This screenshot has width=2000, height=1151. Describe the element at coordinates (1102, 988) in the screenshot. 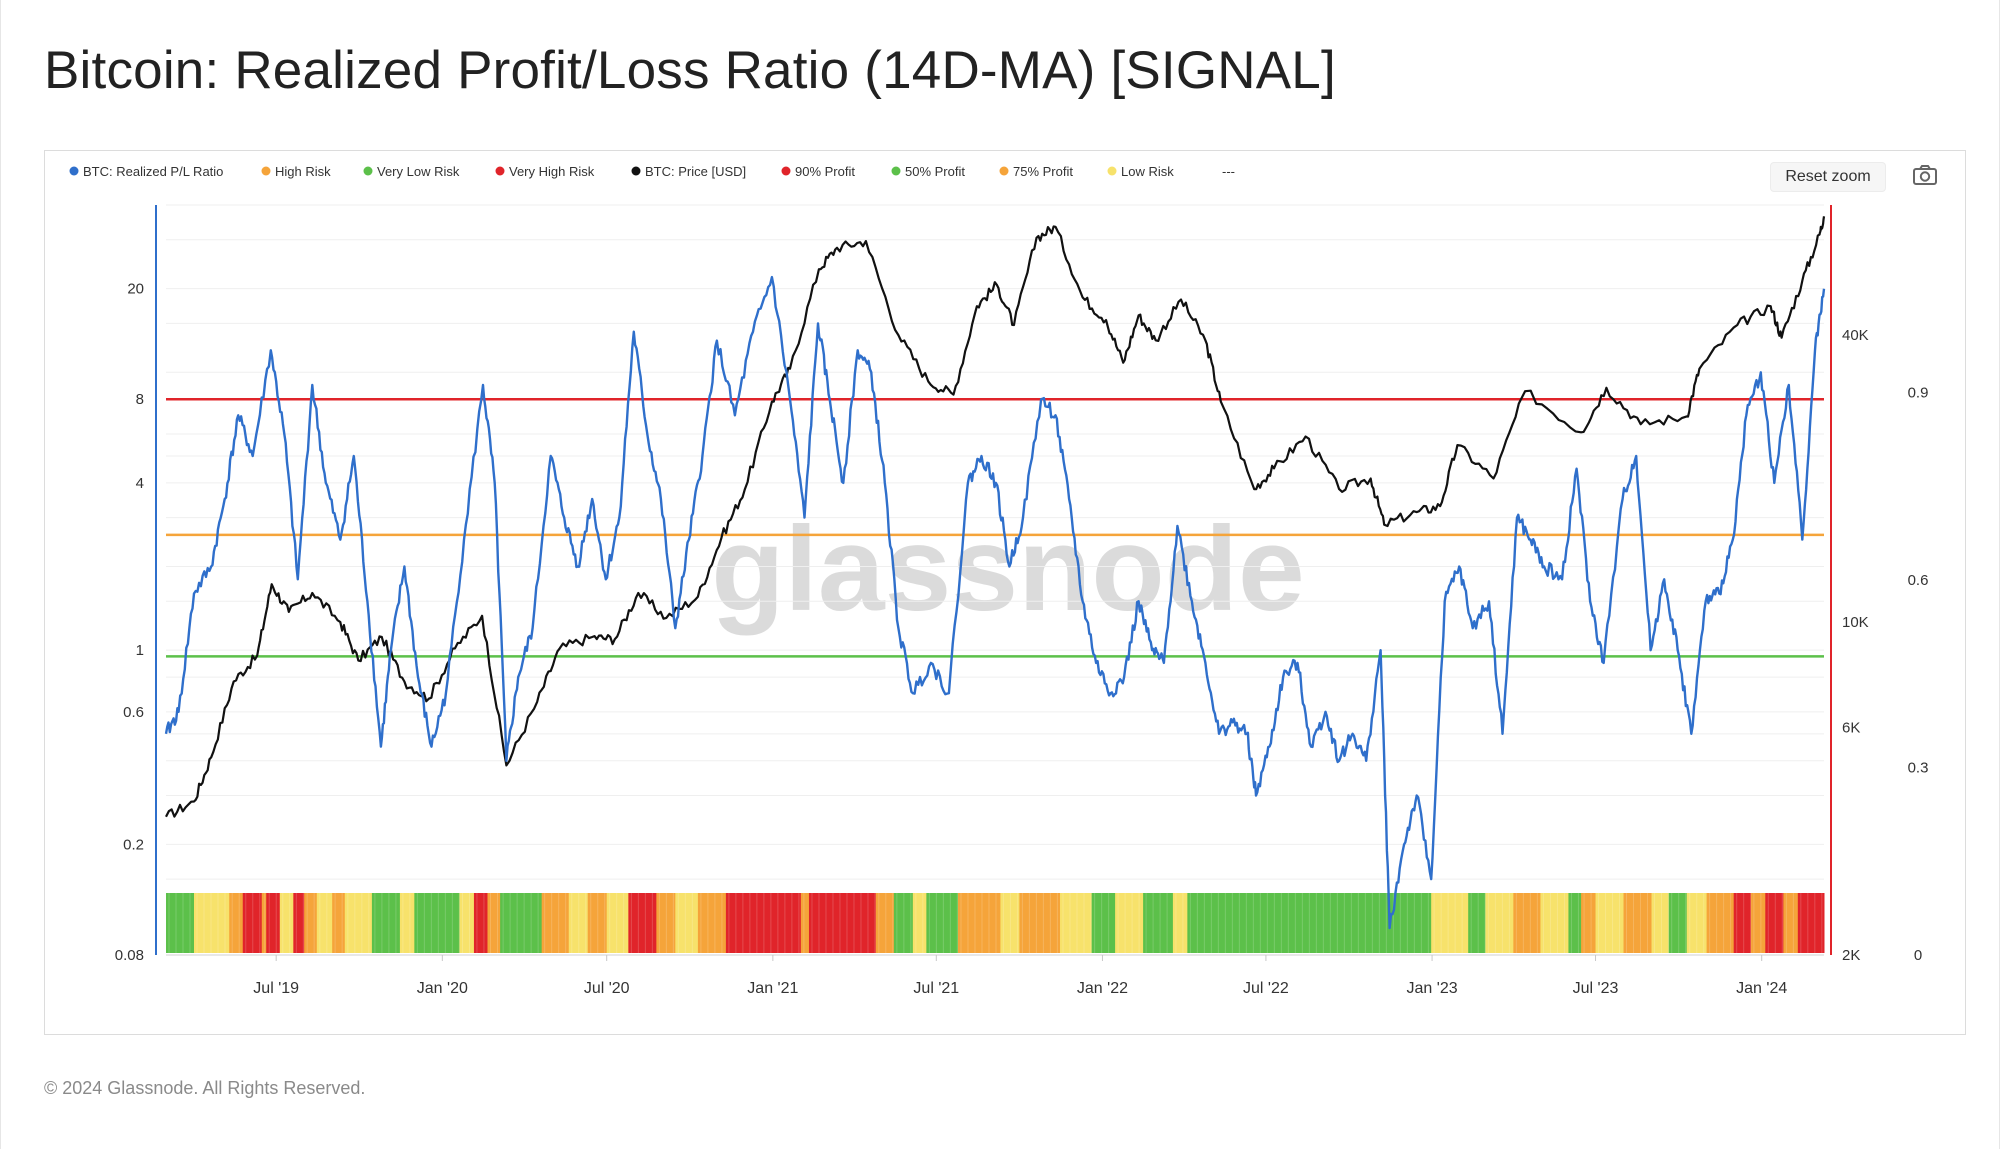

I see `x-tick-label: Jan '22` at that location.